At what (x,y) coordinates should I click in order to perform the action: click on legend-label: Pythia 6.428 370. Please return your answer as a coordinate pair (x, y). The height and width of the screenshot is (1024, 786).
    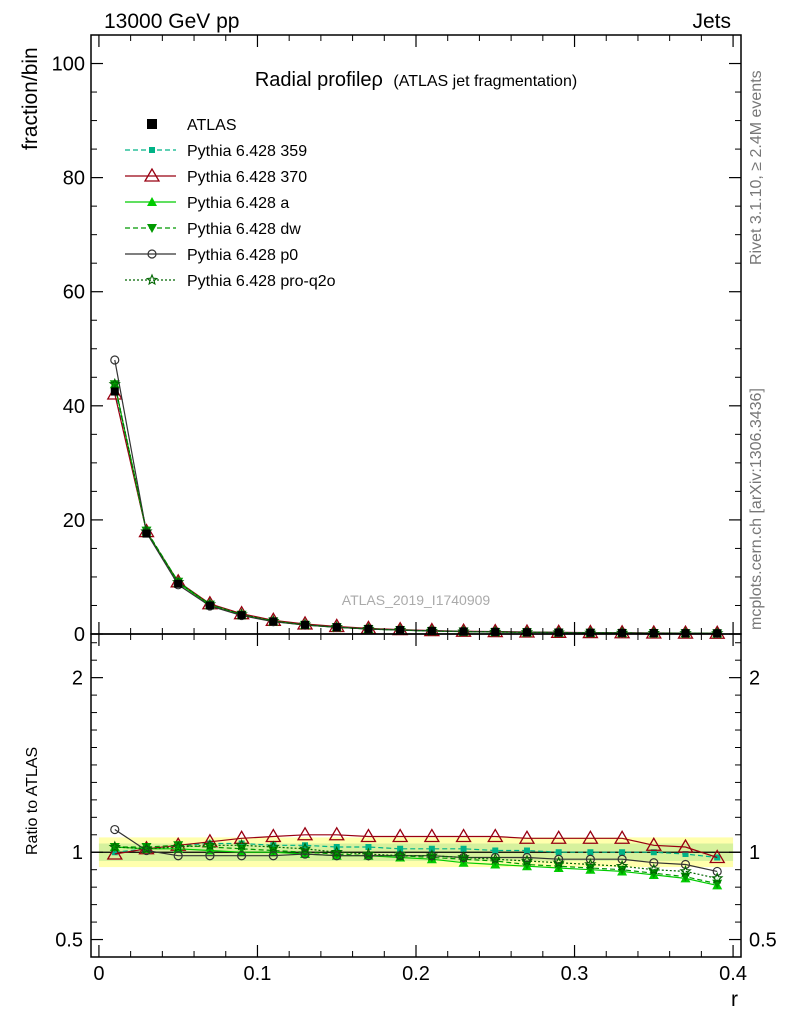
    Looking at the image, I should click on (247, 177).